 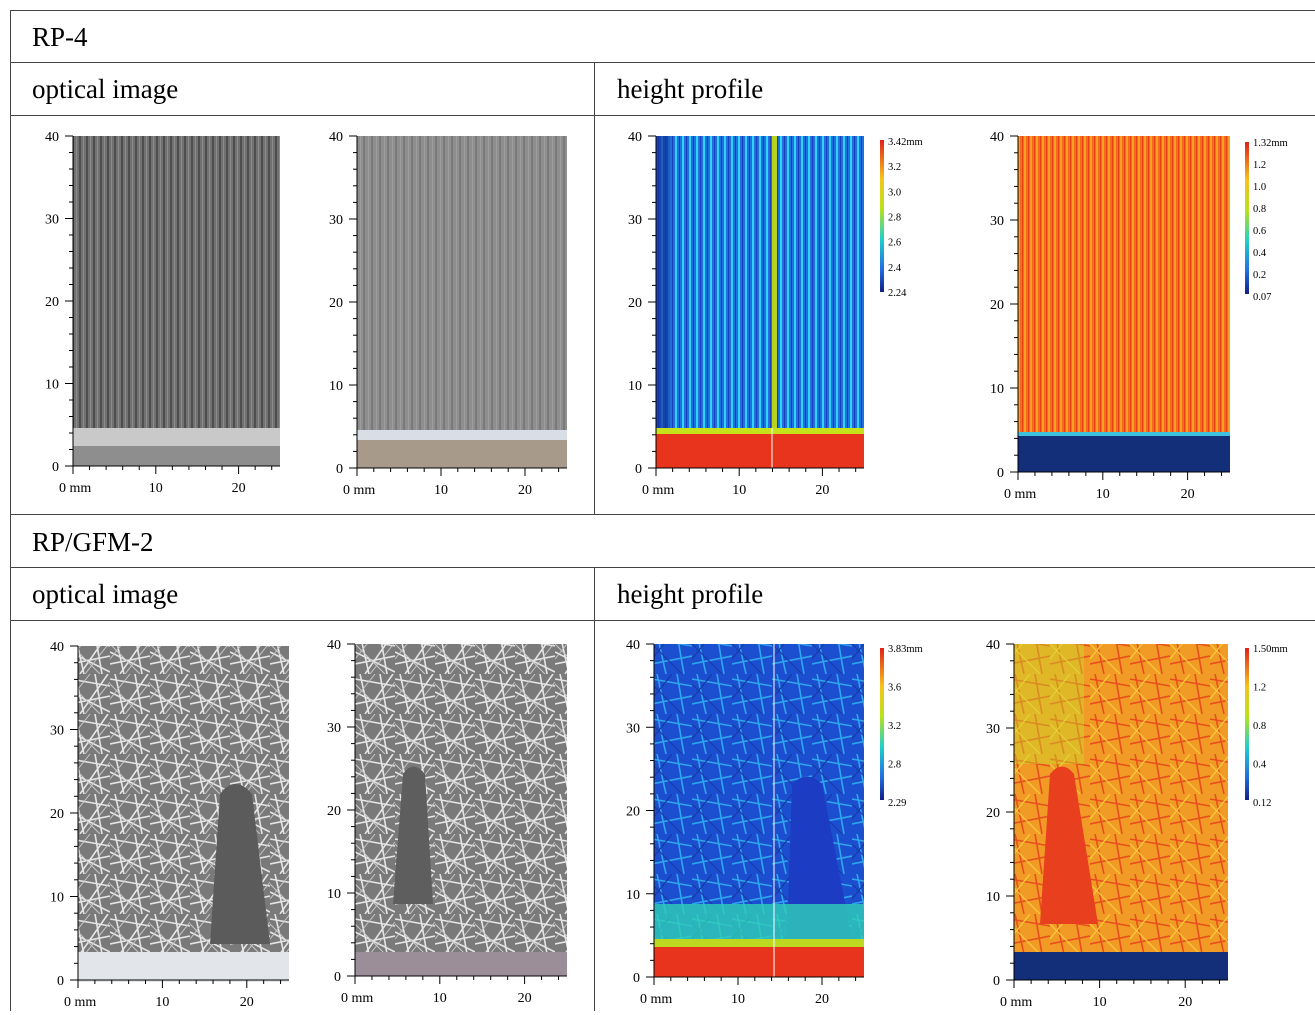 I want to click on colorbar-min-label: 2.29, so click(x=897, y=803).